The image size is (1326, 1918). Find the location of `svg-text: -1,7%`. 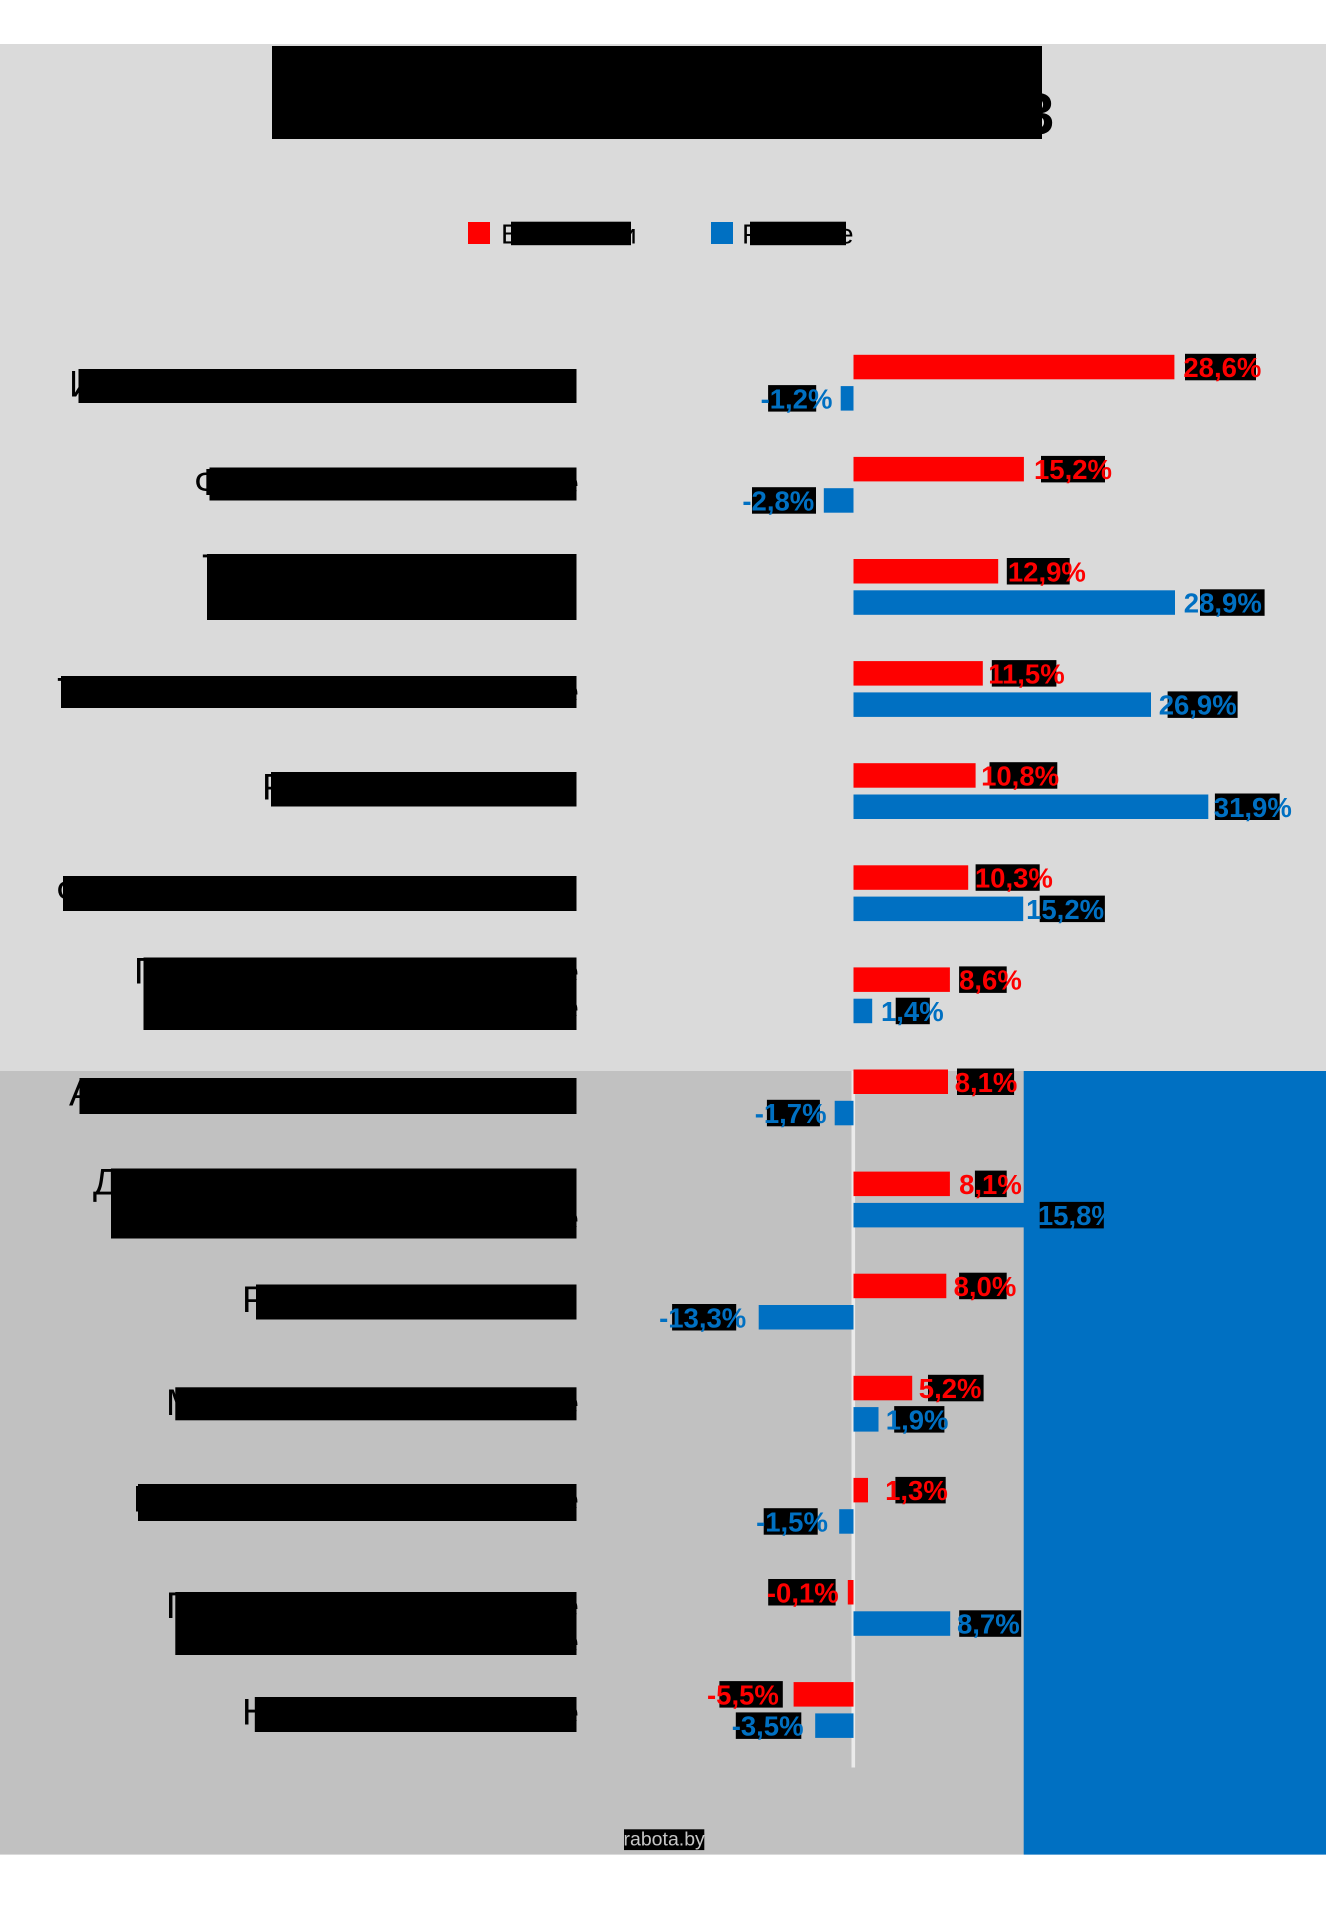

svg-text: -1,7% is located at coordinates (791, 1113).